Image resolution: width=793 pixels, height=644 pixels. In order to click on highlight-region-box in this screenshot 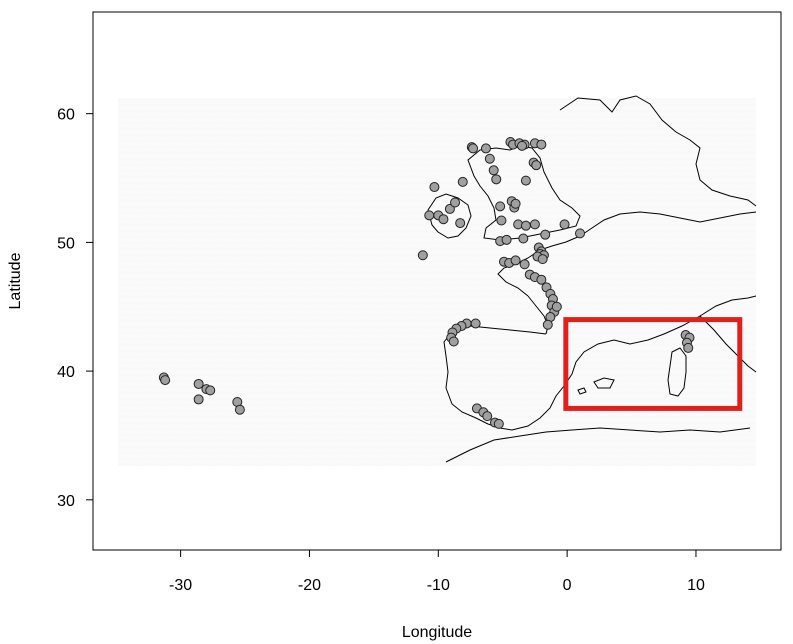, I will do `click(653, 364)`.